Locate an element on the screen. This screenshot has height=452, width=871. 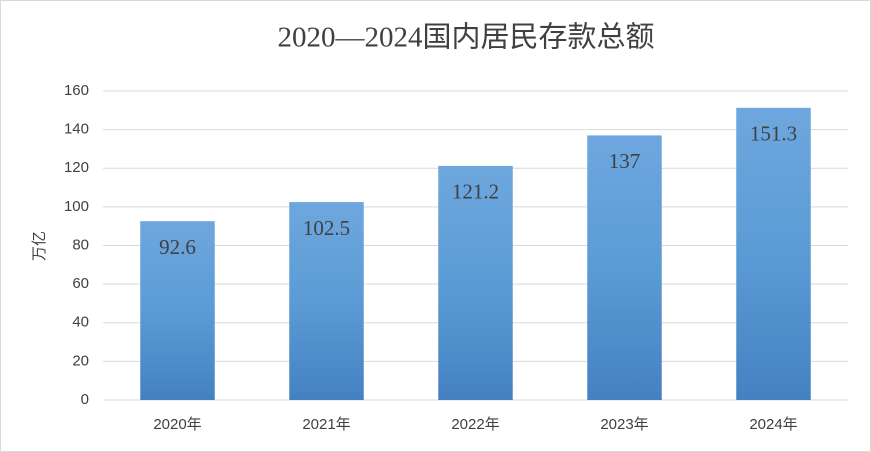
y-tick-label: 120 is located at coordinates (76, 167).